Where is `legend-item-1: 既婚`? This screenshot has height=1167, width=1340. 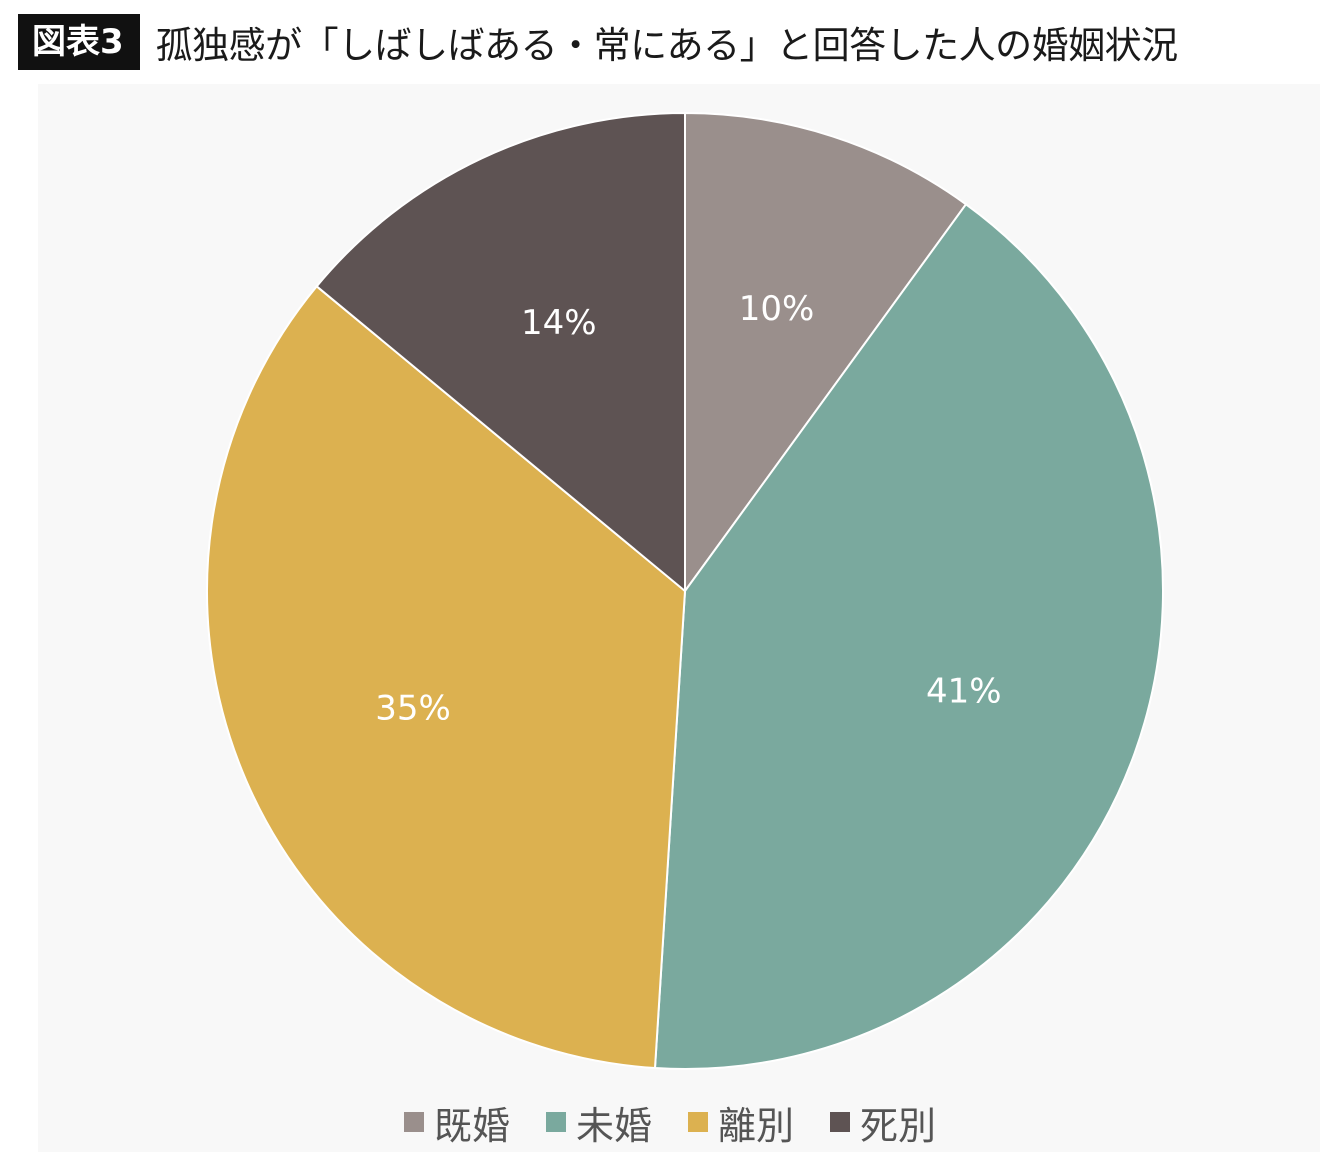
legend-item-1: 既婚 is located at coordinates (456, 1122).